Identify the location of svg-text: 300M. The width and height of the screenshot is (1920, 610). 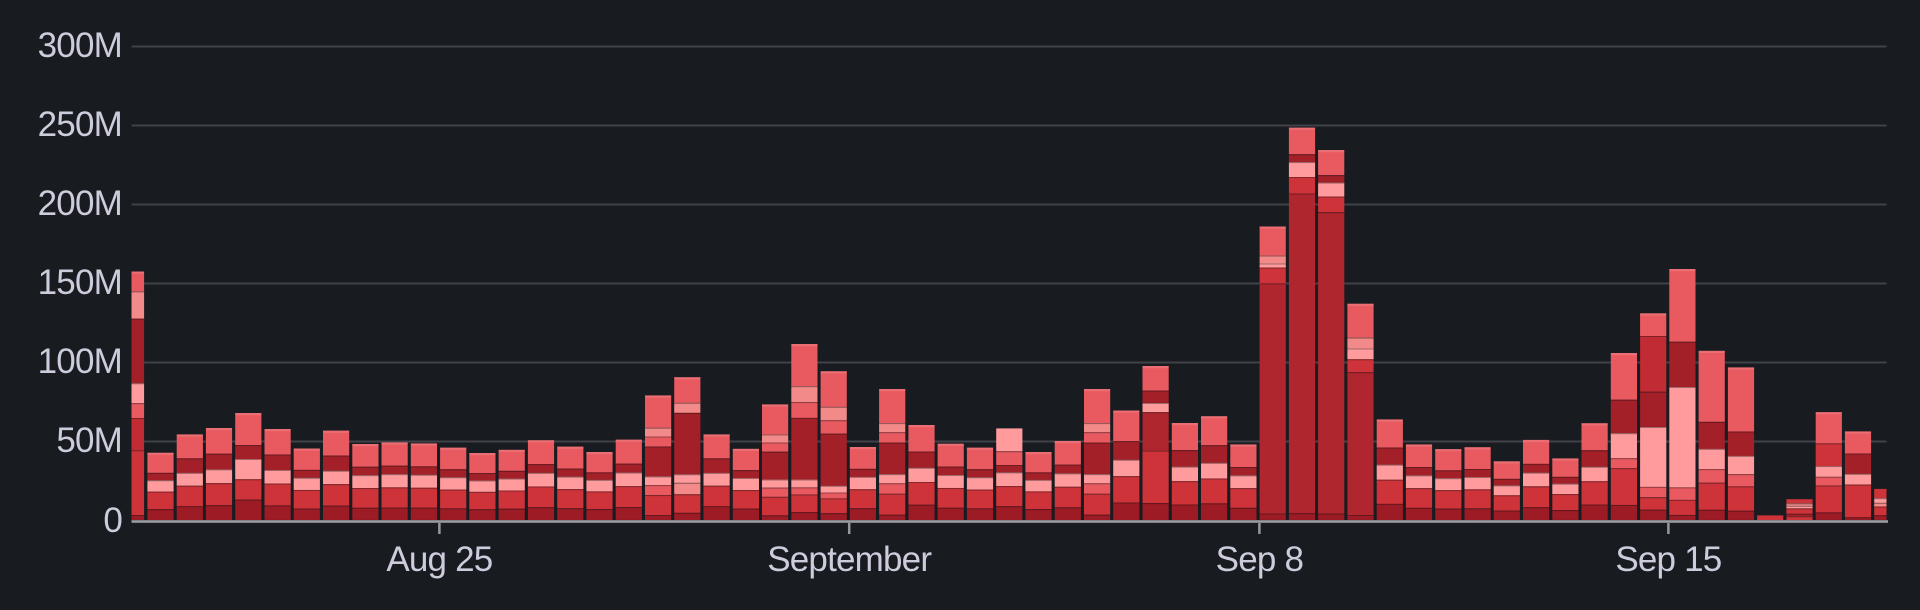
(80, 45).